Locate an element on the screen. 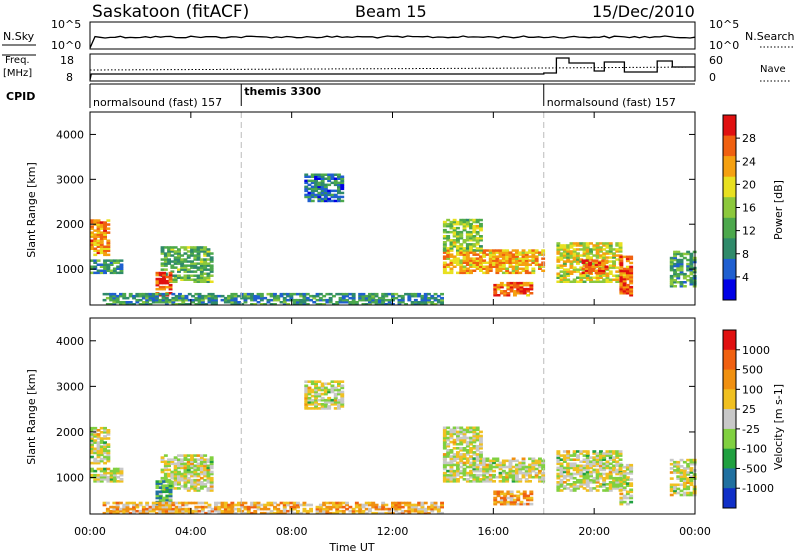 This screenshot has height=554, width=800. freq-series-line is located at coordinates (392, 69).